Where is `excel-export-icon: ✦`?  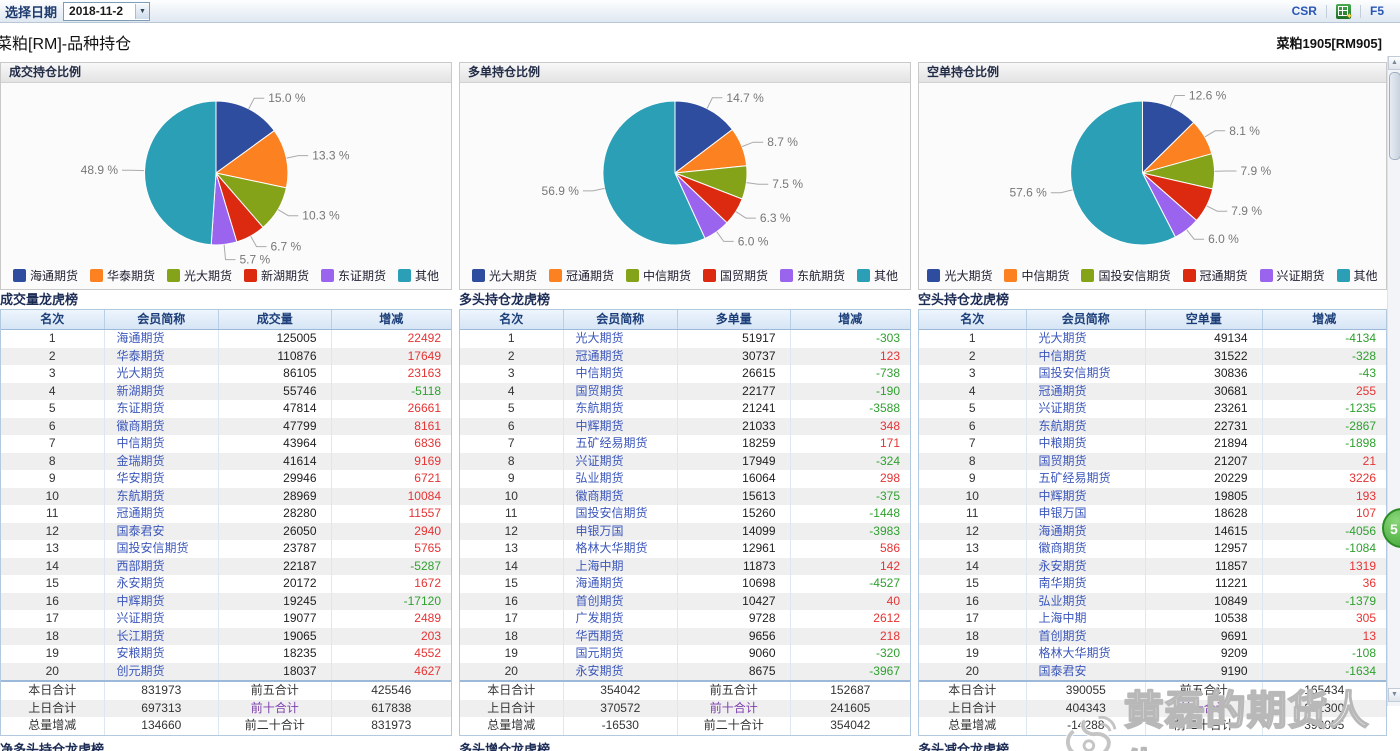 excel-export-icon: ✦ is located at coordinates (1344, 12).